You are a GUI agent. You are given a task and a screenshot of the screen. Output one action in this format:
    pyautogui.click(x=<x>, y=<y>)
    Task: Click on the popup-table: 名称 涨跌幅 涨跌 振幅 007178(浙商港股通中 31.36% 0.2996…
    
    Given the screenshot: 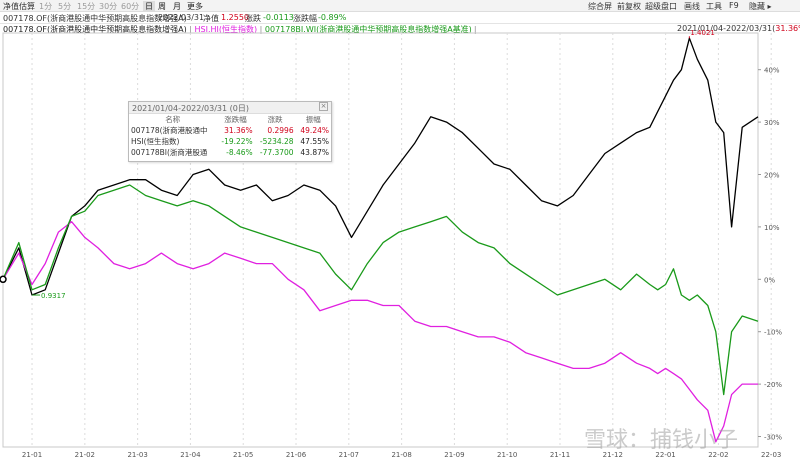 What is the action you would take?
    pyautogui.click(x=230, y=136)
    